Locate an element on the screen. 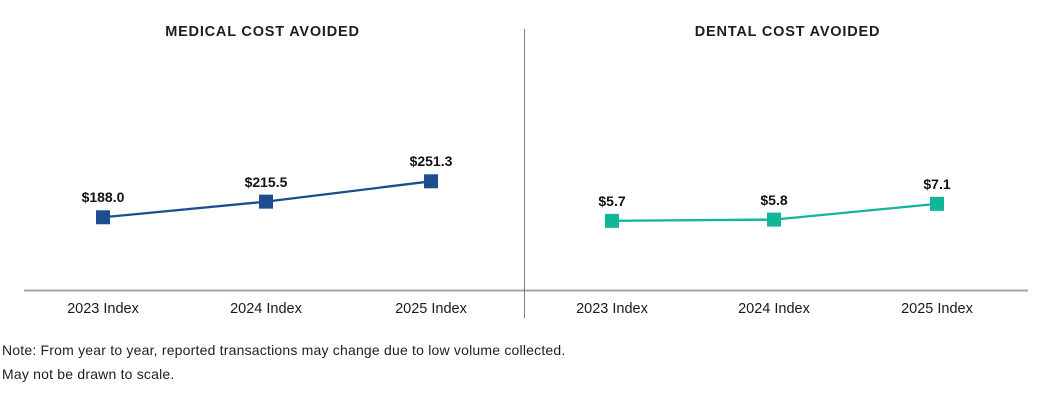  data-label: $5.7 is located at coordinates (612, 200).